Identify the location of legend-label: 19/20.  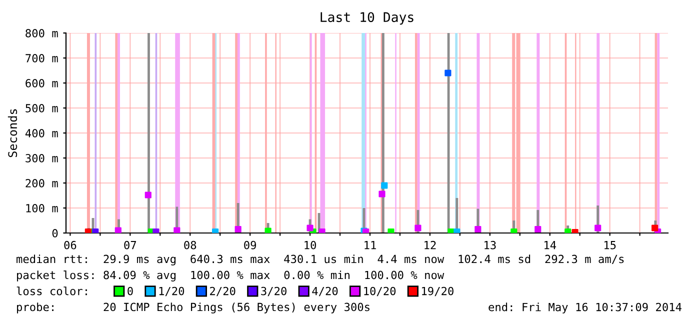
(438, 291).